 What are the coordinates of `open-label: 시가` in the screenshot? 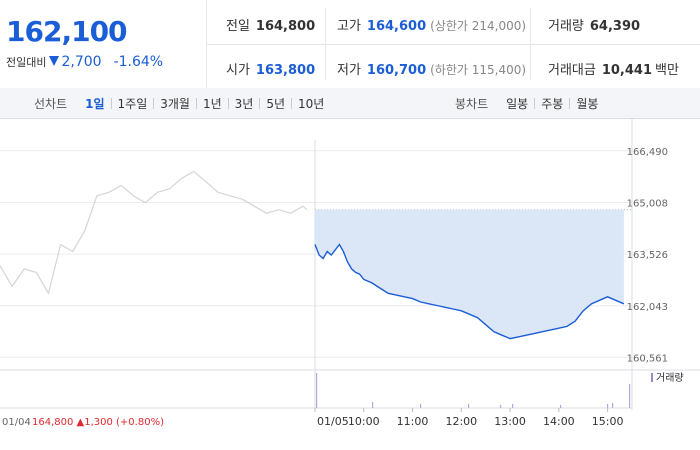 It's located at (238, 70).